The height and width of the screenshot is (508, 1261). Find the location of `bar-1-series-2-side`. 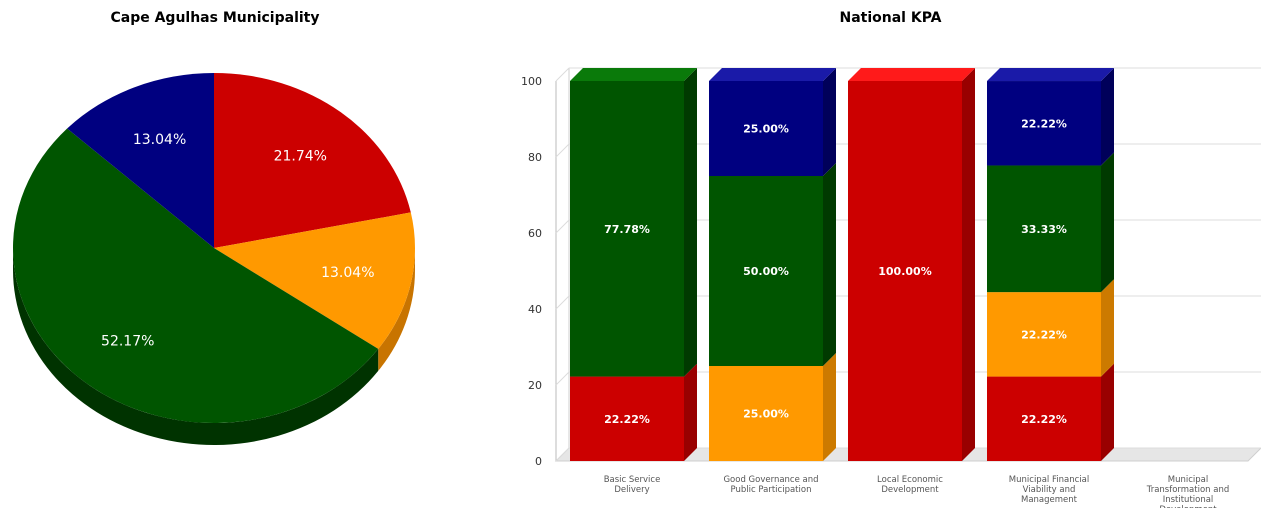

bar-1-series-2-side is located at coordinates (829, 264).